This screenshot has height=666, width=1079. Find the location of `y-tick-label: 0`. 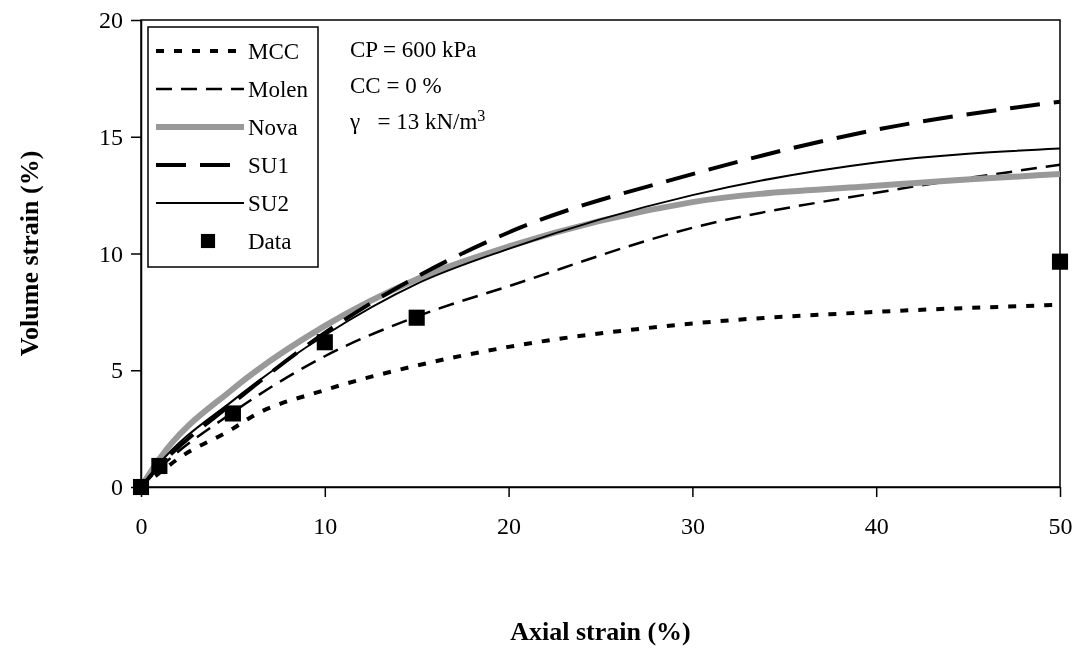

y-tick-label: 0 is located at coordinates (117, 487).